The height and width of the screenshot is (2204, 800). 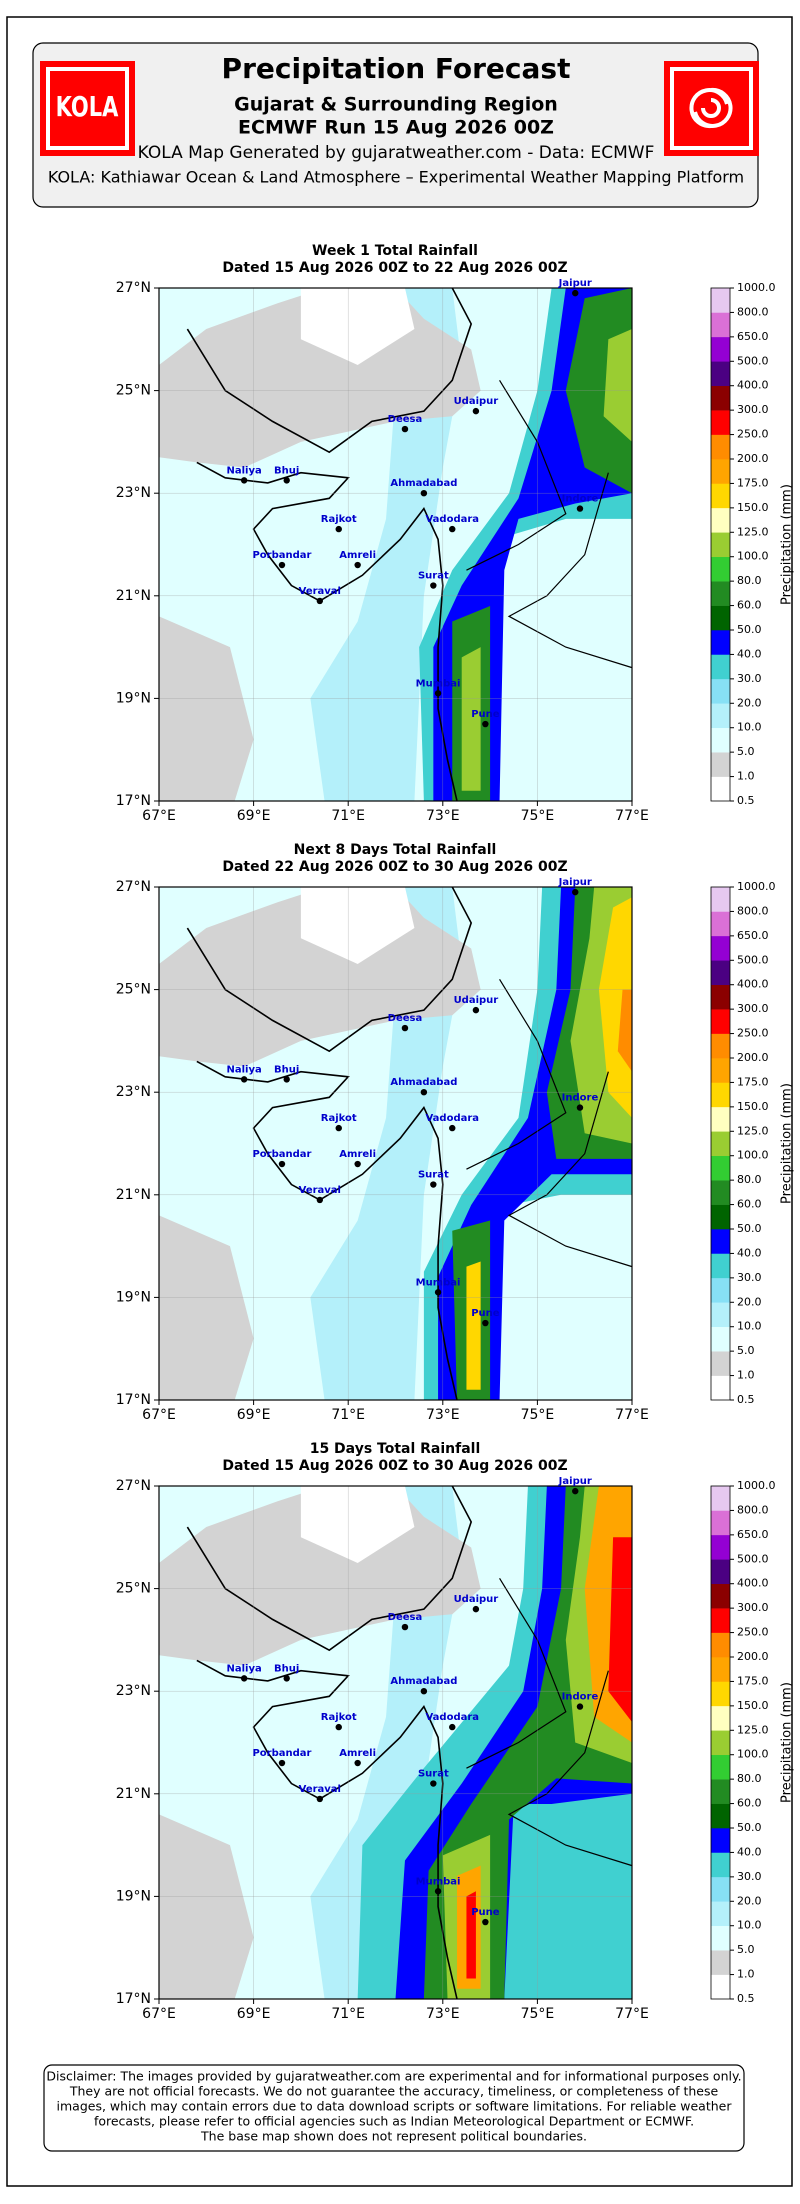 I want to click on colorbar-tick-label: 125.0, so click(x=753, y=1729).